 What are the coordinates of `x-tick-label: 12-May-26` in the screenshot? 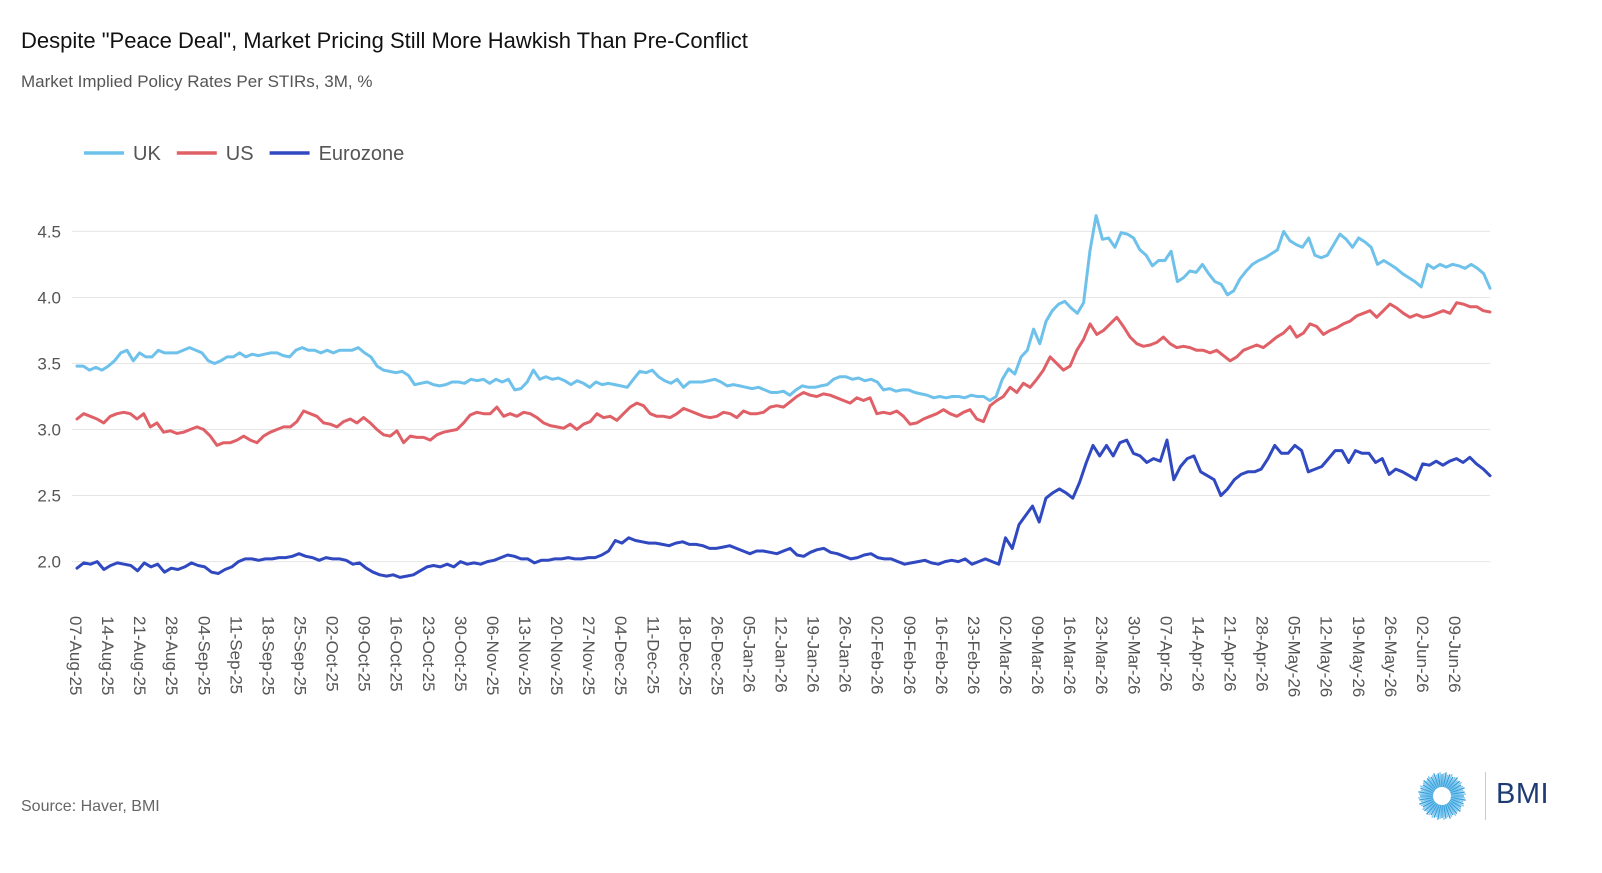 It's located at (1326, 656).